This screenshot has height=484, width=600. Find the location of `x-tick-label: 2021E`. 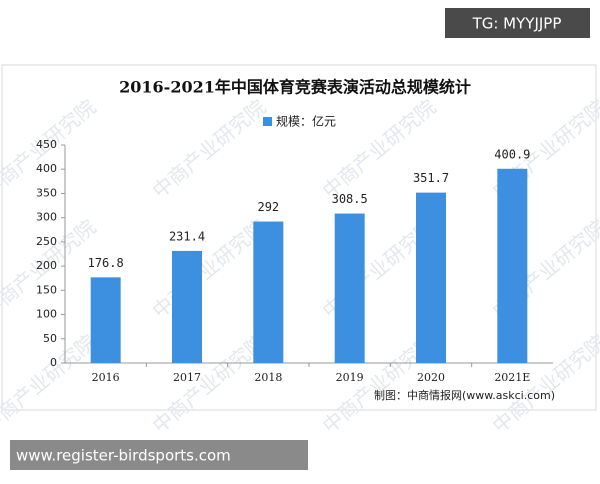

x-tick-label: 2021E is located at coordinates (512, 377).